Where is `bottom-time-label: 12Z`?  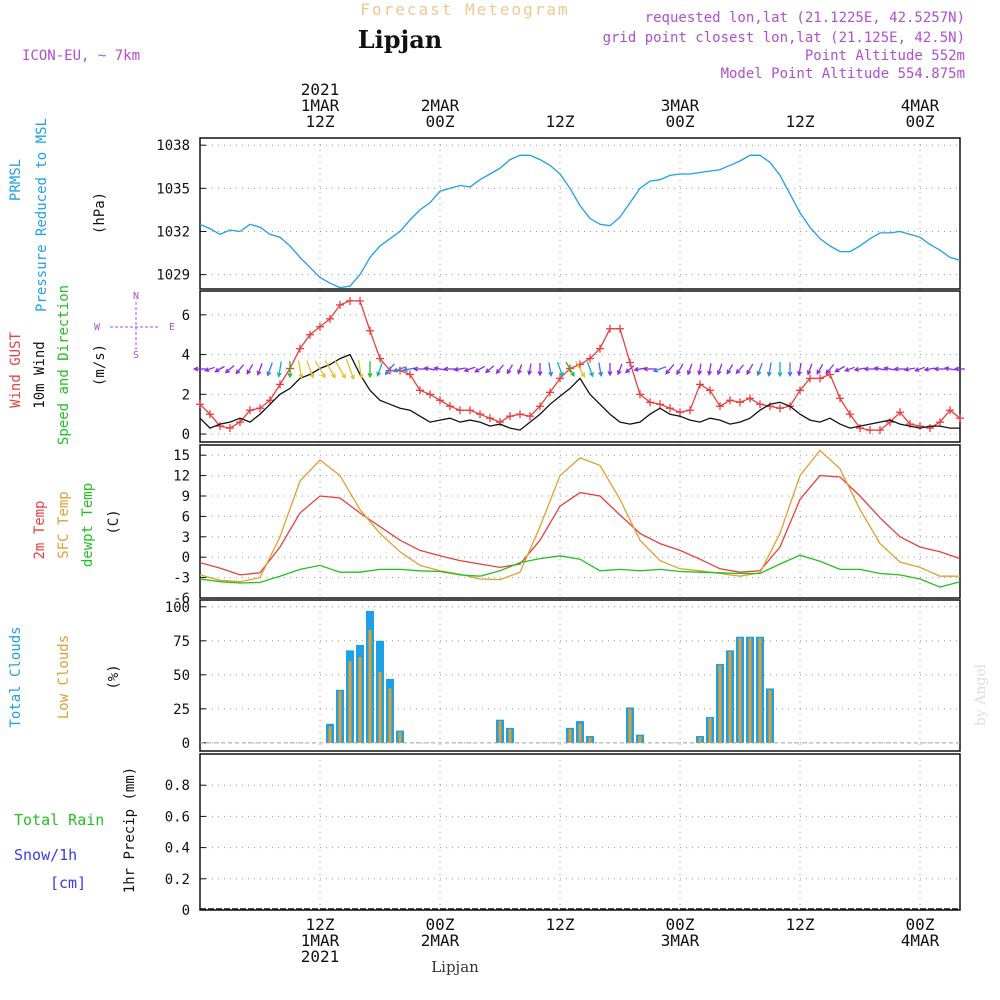 bottom-time-label: 12Z is located at coordinates (320, 924).